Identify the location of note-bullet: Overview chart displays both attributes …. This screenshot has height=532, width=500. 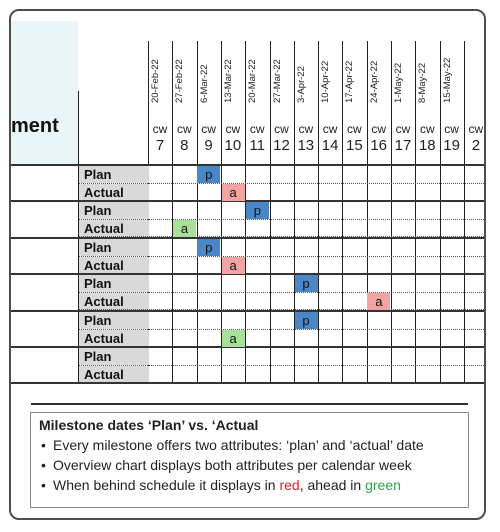
(250, 465).